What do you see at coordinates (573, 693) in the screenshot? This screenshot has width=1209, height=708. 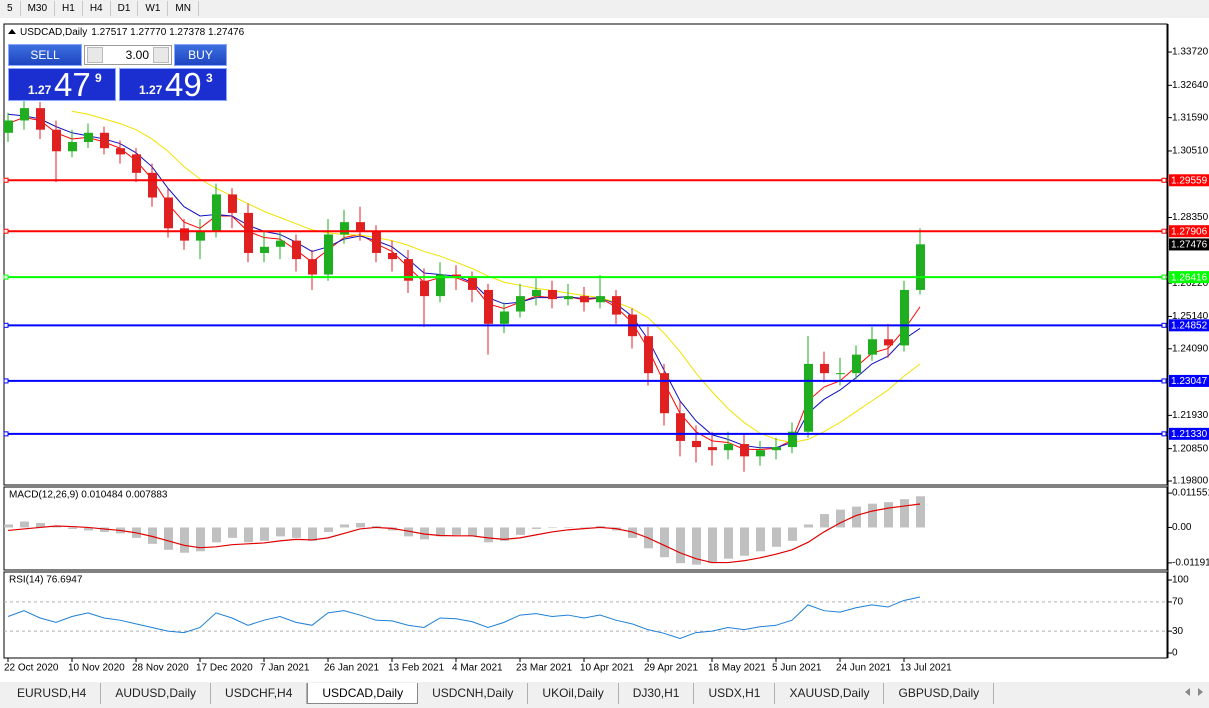 I see `chart-tab: UKOil,Daily` at bounding box center [573, 693].